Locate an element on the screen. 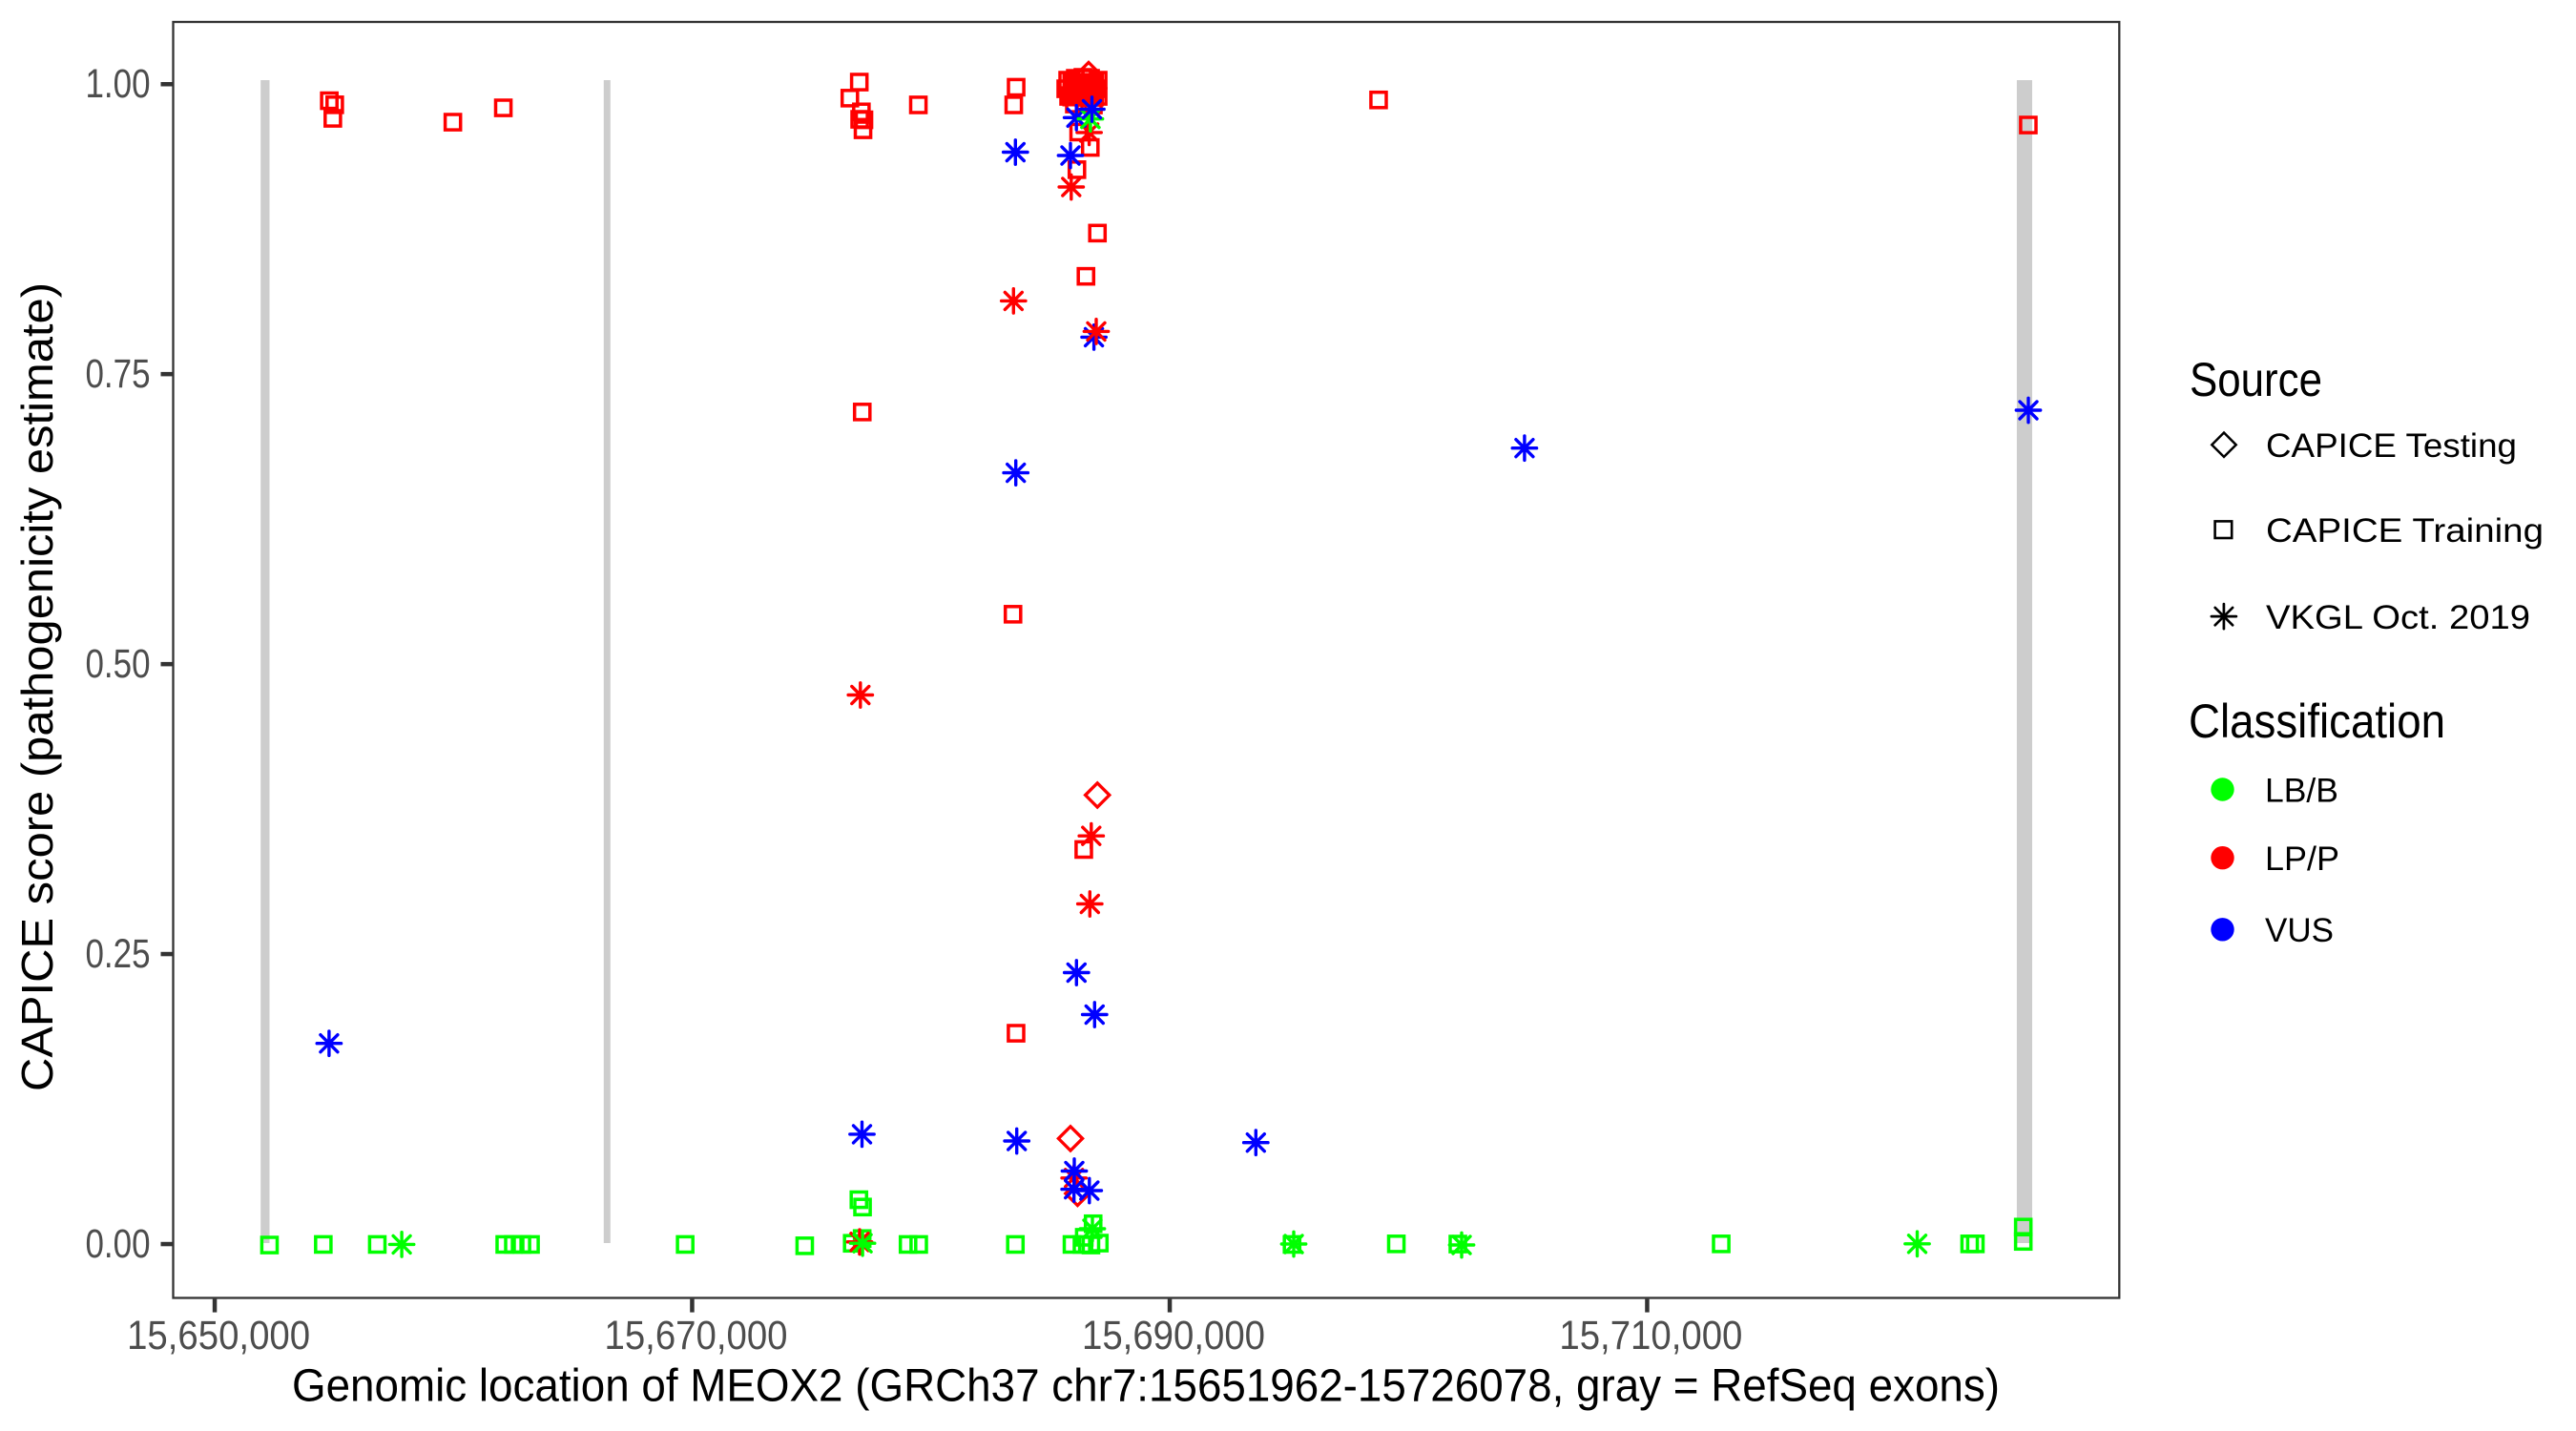 This screenshot has height=1431, width=2576. svg-text: 15,710,000 is located at coordinates (1650, 1336).